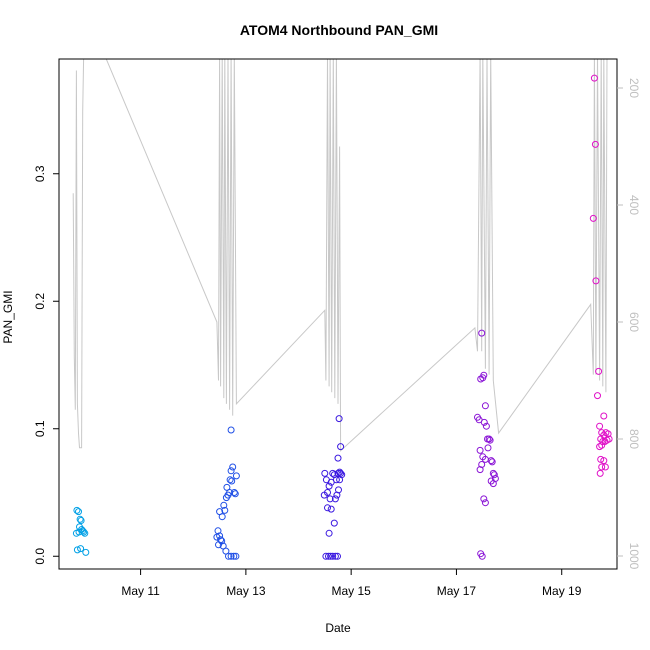 The height and width of the screenshot is (650, 650). I want to click on x-tick-label: May 17, so click(457, 591).